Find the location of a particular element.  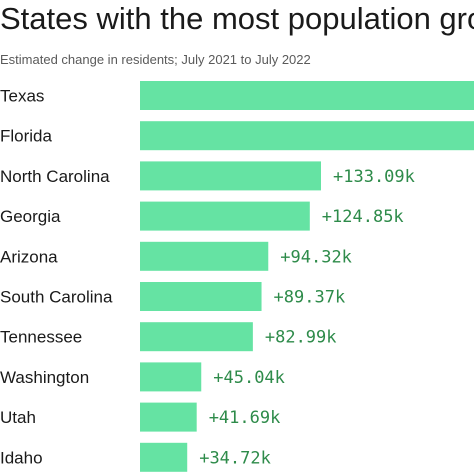

value-label: +89.37k is located at coordinates (310, 298).